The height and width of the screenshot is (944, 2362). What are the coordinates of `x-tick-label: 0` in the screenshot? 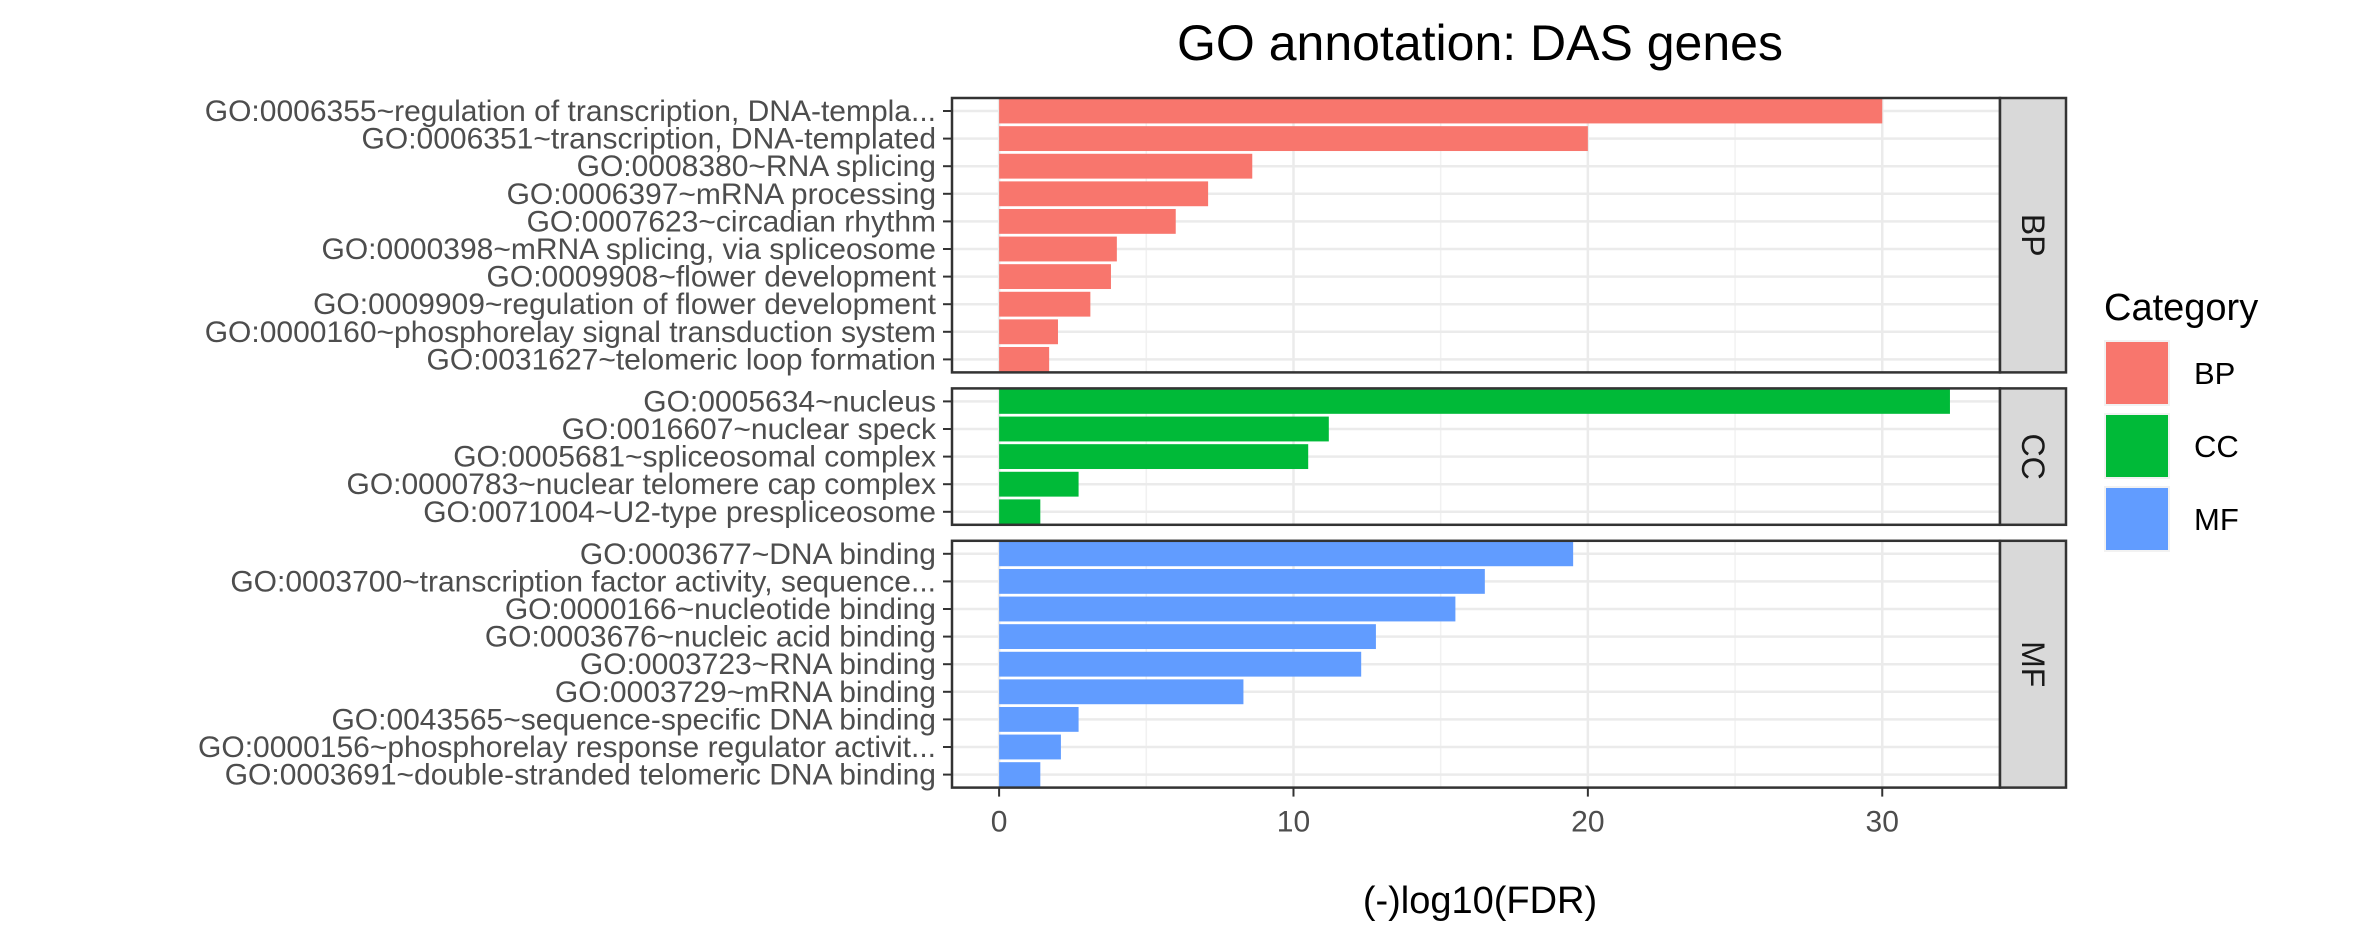 It's located at (999, 822).